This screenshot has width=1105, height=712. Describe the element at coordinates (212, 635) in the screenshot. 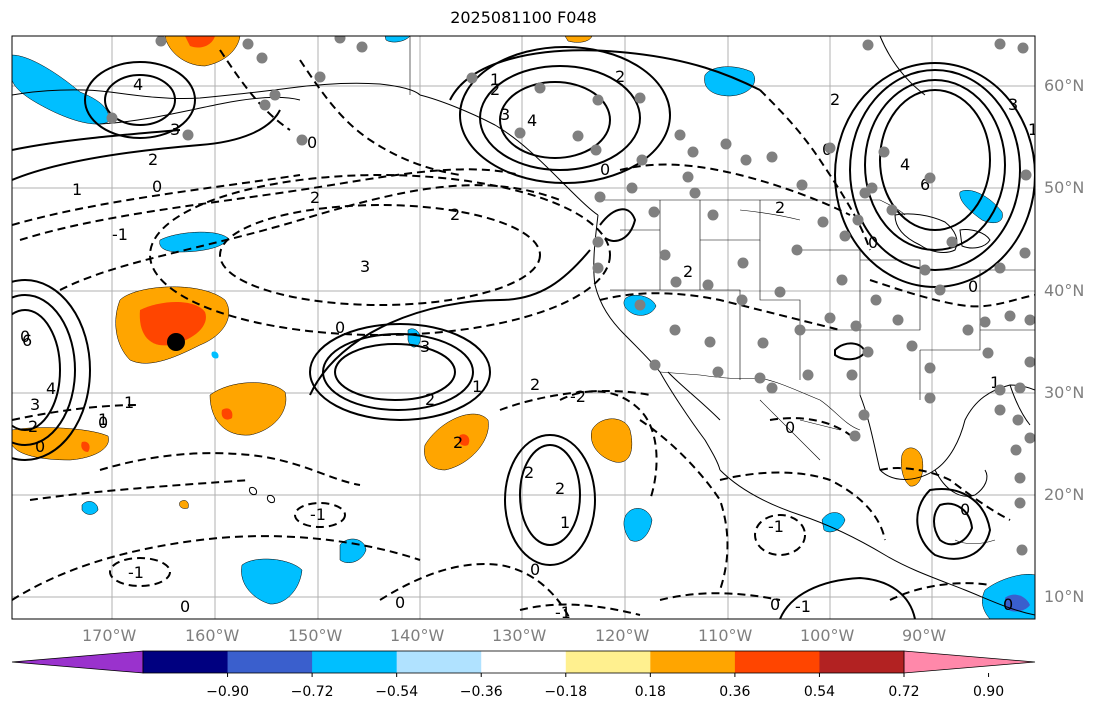

I see `longitude-label: 160°W` at that location.